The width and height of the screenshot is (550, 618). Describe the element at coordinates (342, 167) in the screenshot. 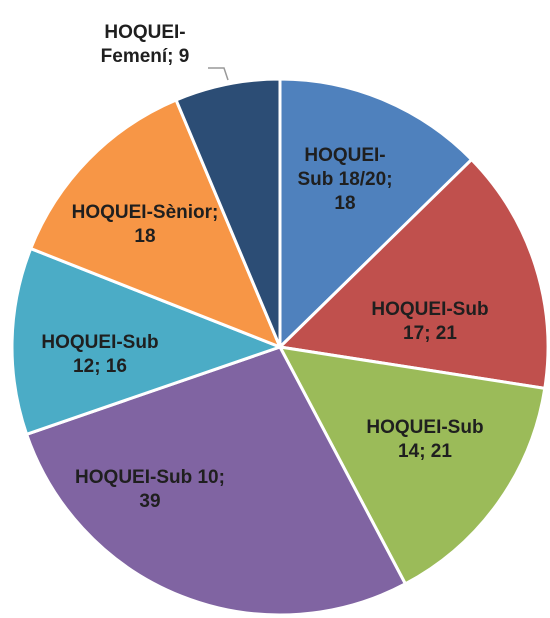

I see `category-name: HOQUEI-Sub 18/20` at that location.